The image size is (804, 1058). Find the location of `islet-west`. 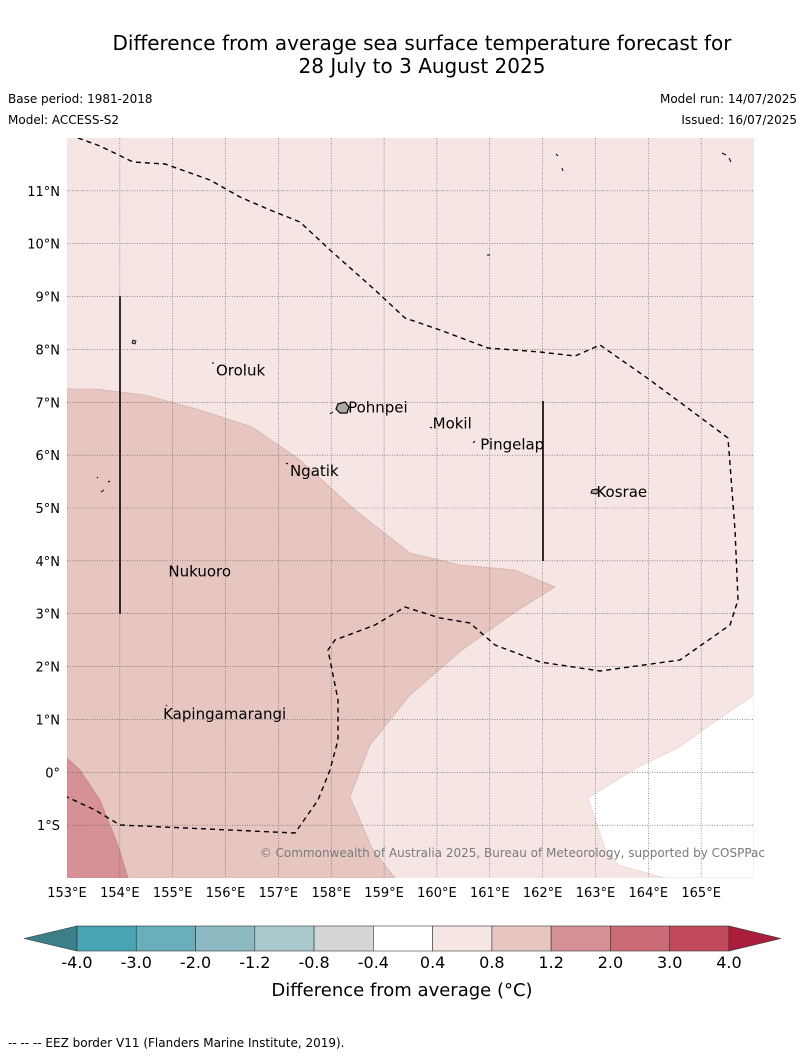

islet-west is located at coordinates (103, 484).